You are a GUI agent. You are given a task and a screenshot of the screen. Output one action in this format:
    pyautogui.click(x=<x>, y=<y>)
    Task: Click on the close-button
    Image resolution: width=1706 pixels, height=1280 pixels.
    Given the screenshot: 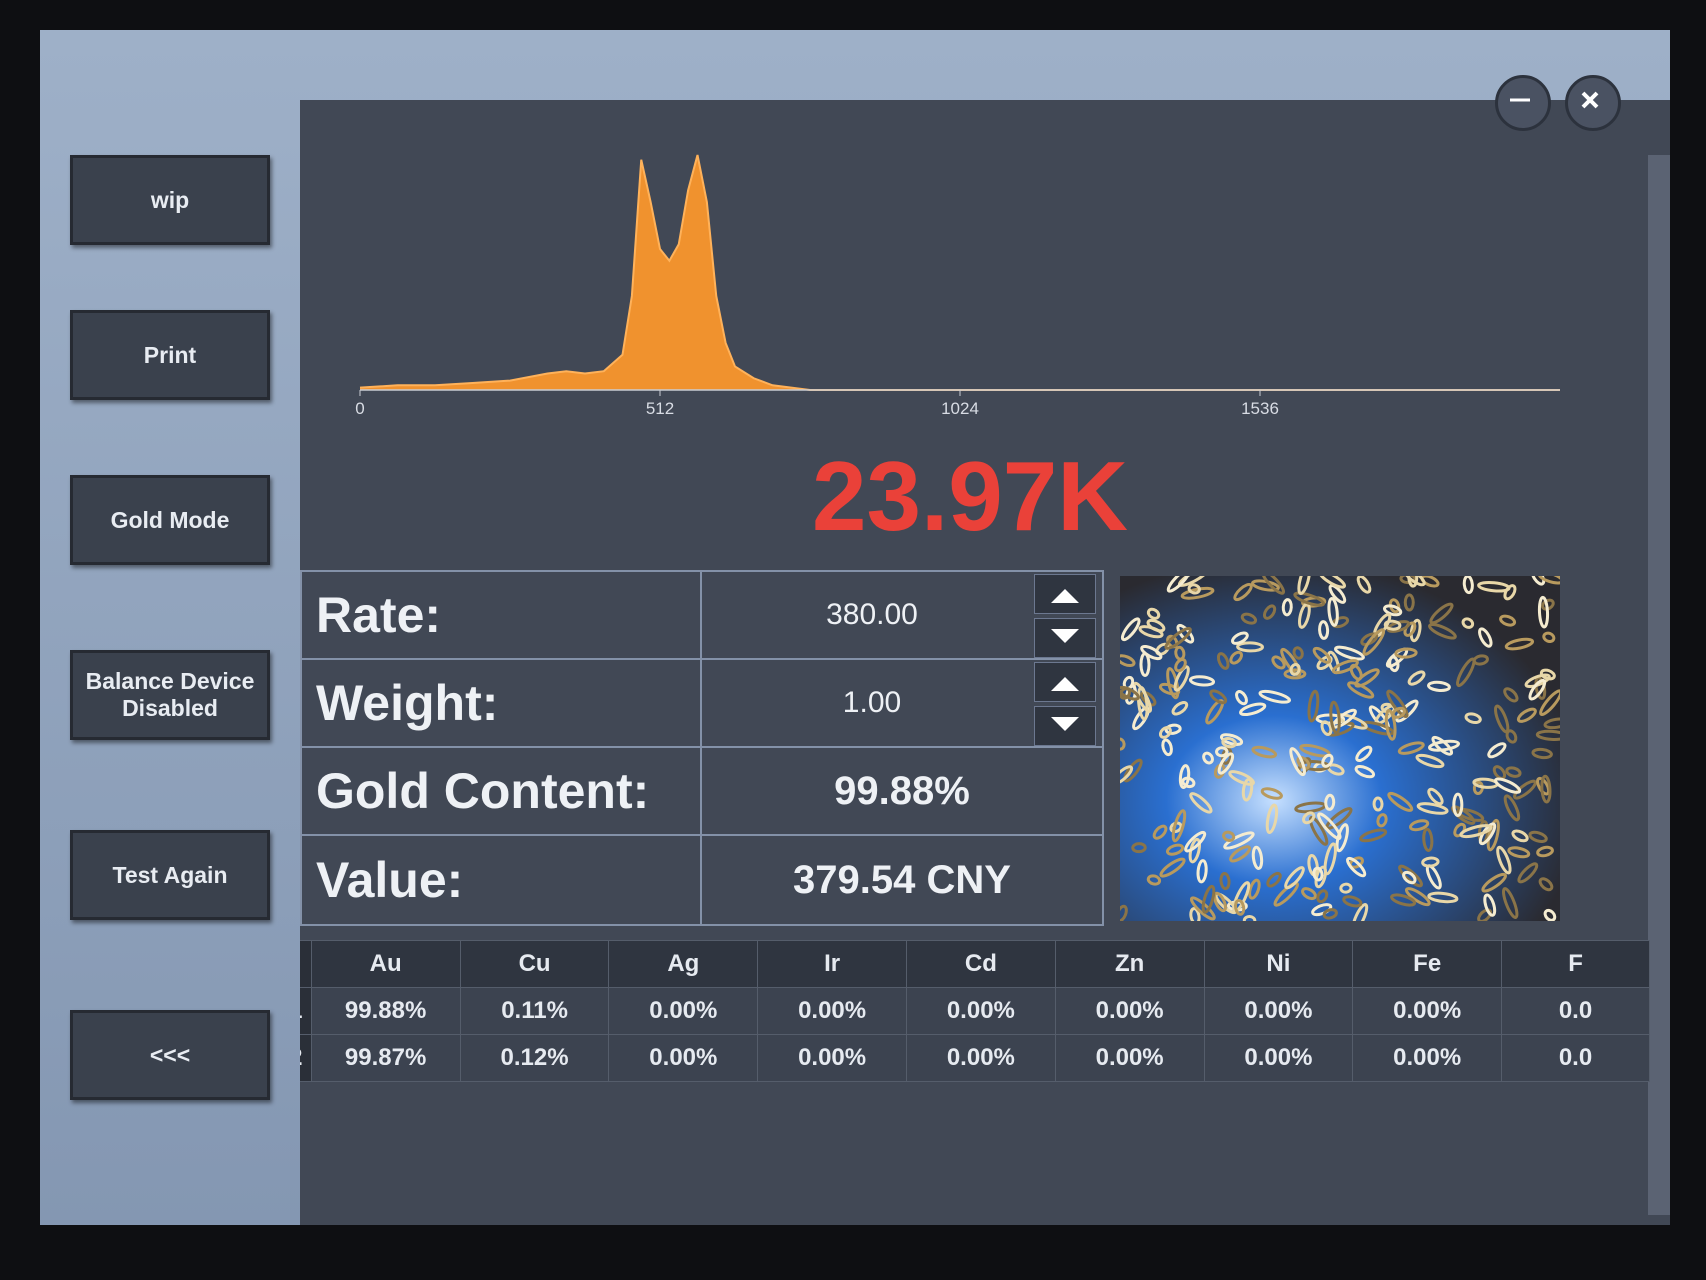 What is the action you would take?
    pyautogui.click(x=1593, y=103)
    